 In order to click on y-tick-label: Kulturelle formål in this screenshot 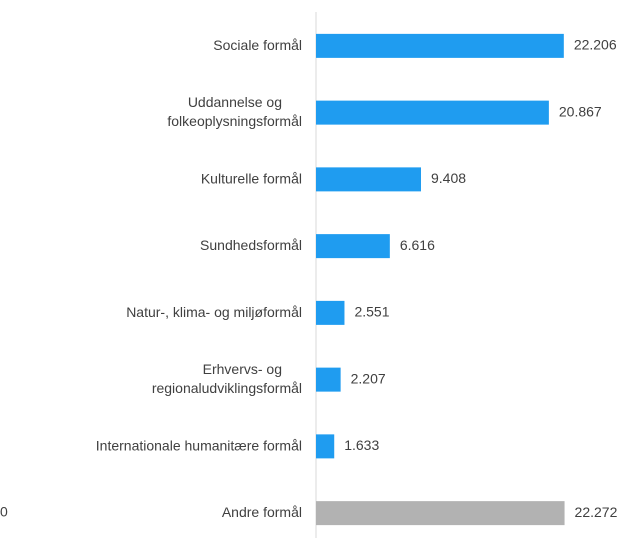, I will do `click(251, 178)`.